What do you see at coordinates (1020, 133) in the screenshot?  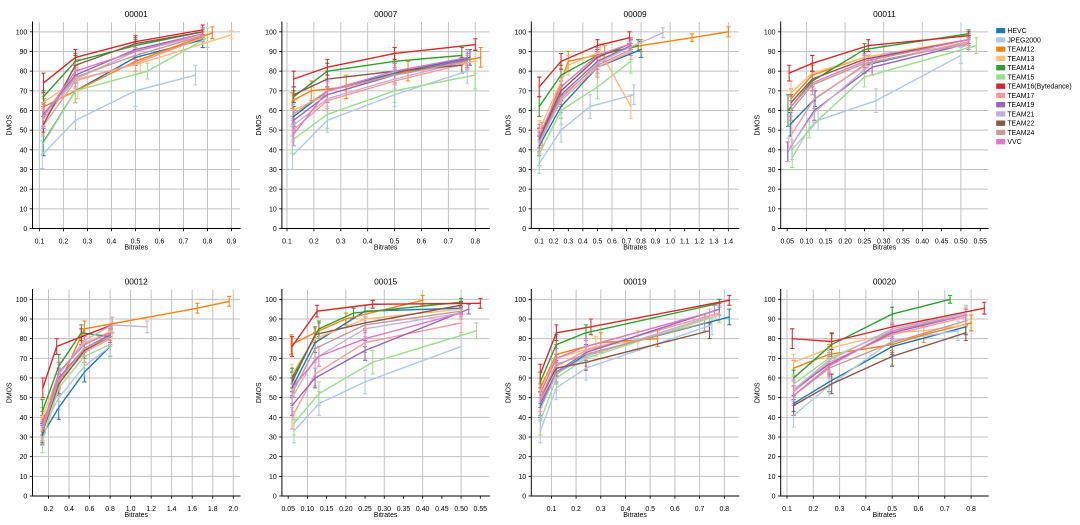 I see `svg-text: TEAM24` at bounding box center [1020, 133].